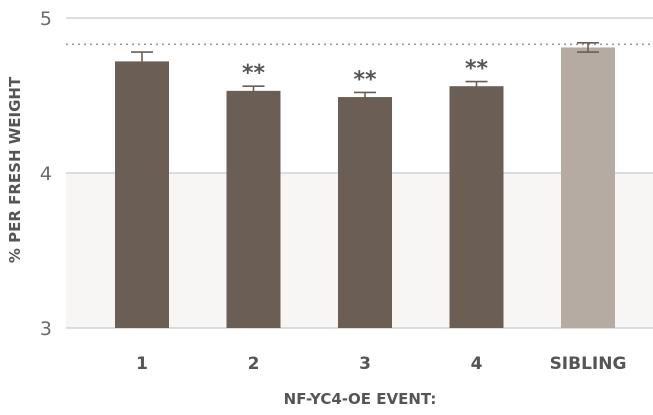 Image resolution: width=653 pixels, height=415 pixels. What do you see at coordinates (477, 364) in the screenshot?
I see `category-label: 4` at bounding box center [477, 364].